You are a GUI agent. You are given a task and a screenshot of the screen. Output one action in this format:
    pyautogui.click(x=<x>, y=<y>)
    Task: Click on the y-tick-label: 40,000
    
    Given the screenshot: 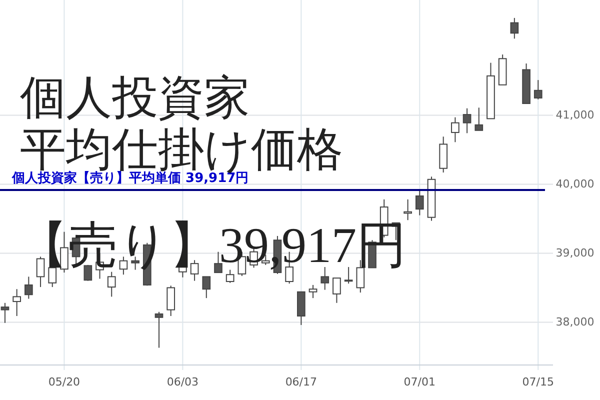 What is the action you would take?
    pyautogui.click(x=575, y=184)
    